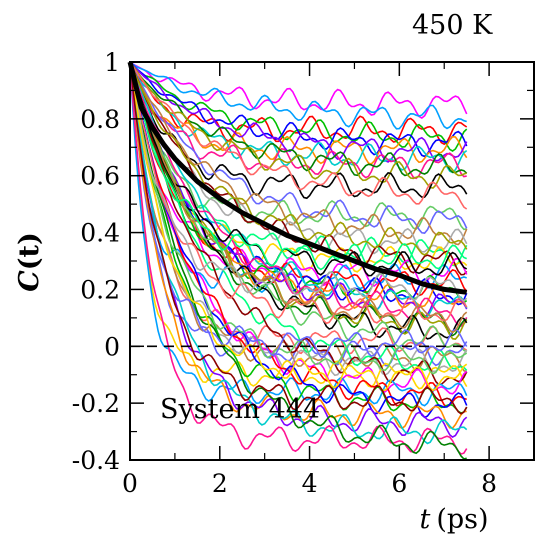 The width and height of the screenshot is (535, 538). I want to click on x-tick-label: 6, so click(399, 483).